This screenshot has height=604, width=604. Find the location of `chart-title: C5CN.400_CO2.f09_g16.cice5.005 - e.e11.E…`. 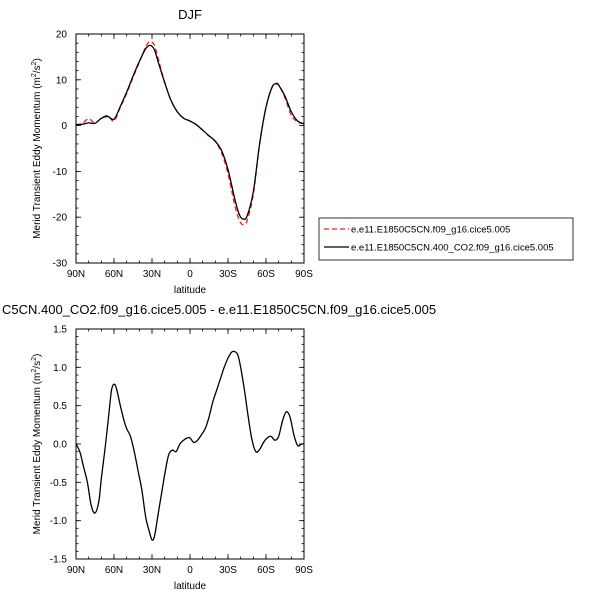

chart-title: C5CN.400_CO2.f09_g16.cice5.005 - e.e11.E… is located at coordinates (219, 309).